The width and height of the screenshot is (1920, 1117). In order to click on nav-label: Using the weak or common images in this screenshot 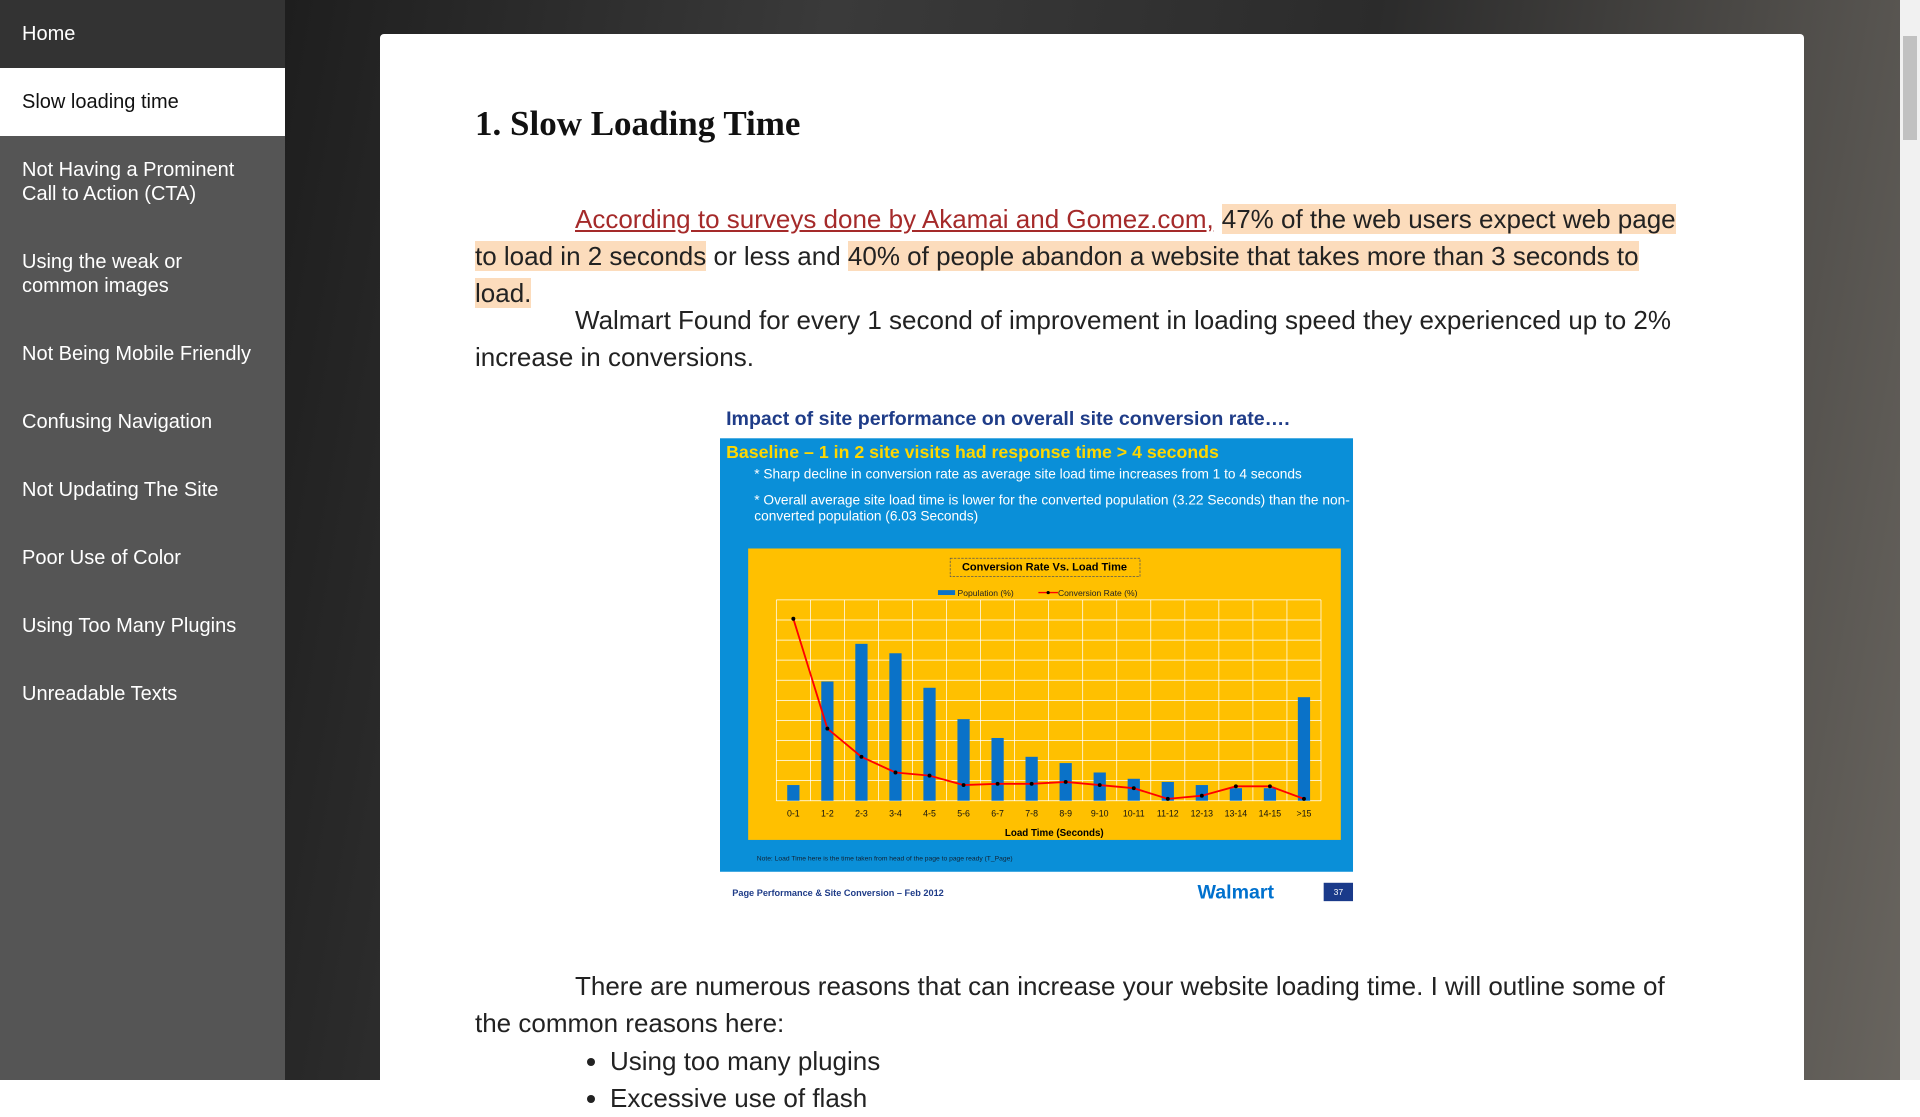, I will do `click(102, 274)`.